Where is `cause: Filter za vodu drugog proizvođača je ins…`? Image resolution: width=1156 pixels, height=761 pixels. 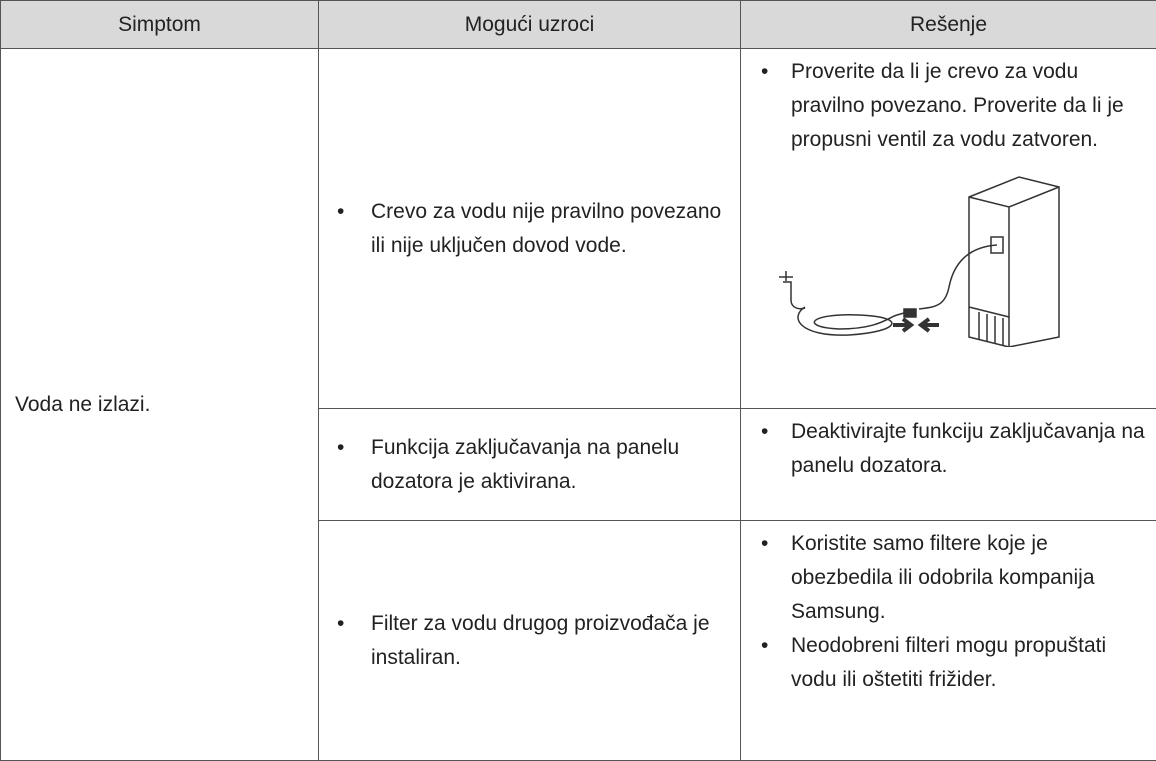 cause: Filter za vodu drugog proizvođača je ins… is located at coordinates (529, 641).